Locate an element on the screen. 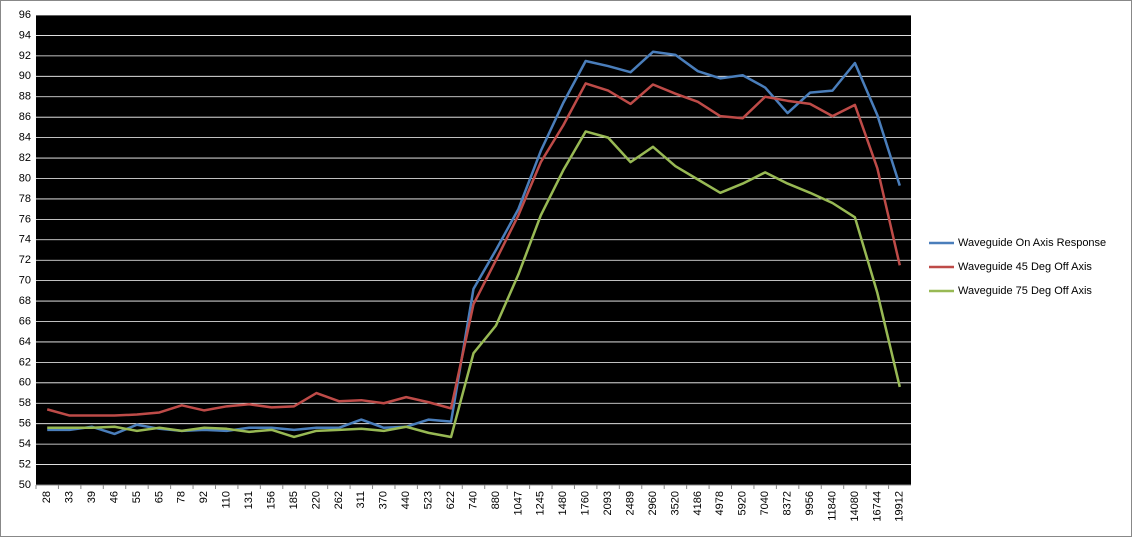  y-tick-label: 74 is located at coordinates (25, 240).